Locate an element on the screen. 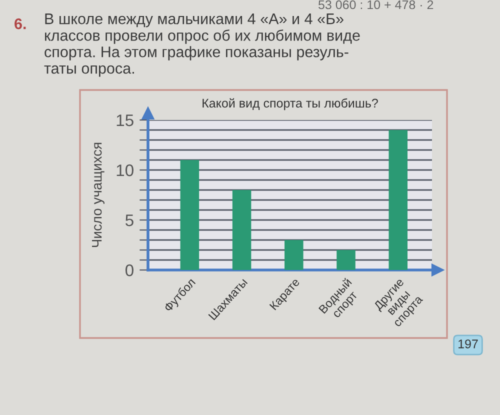 The width and height of the screenshot is (500, 415). text: 53 060 : 10 + 478 · 2 is located at coordinates (376, 5).